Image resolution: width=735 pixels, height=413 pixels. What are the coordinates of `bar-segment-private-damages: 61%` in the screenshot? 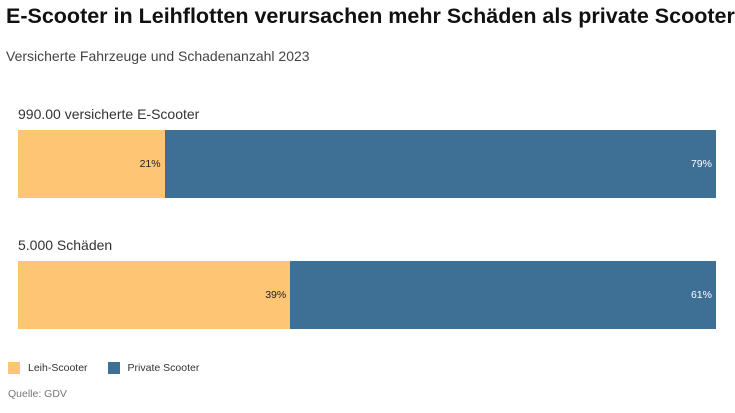 It's located at (503, 295).